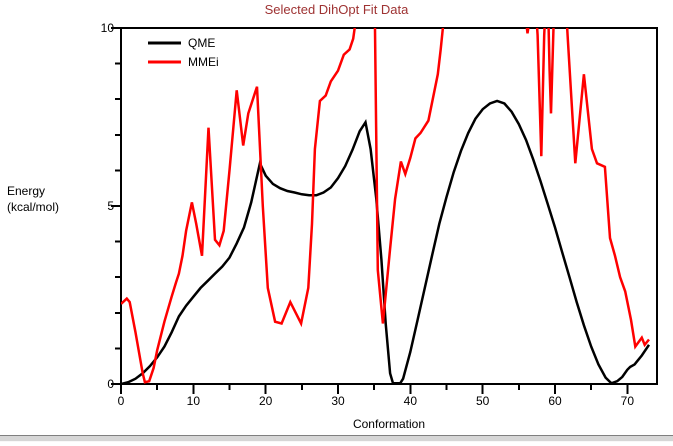 This screenshot has height=446, width=673. Describe the element at coordinates (482, 401) in the screenshot. I see `x-tick-label: 50` at that location.